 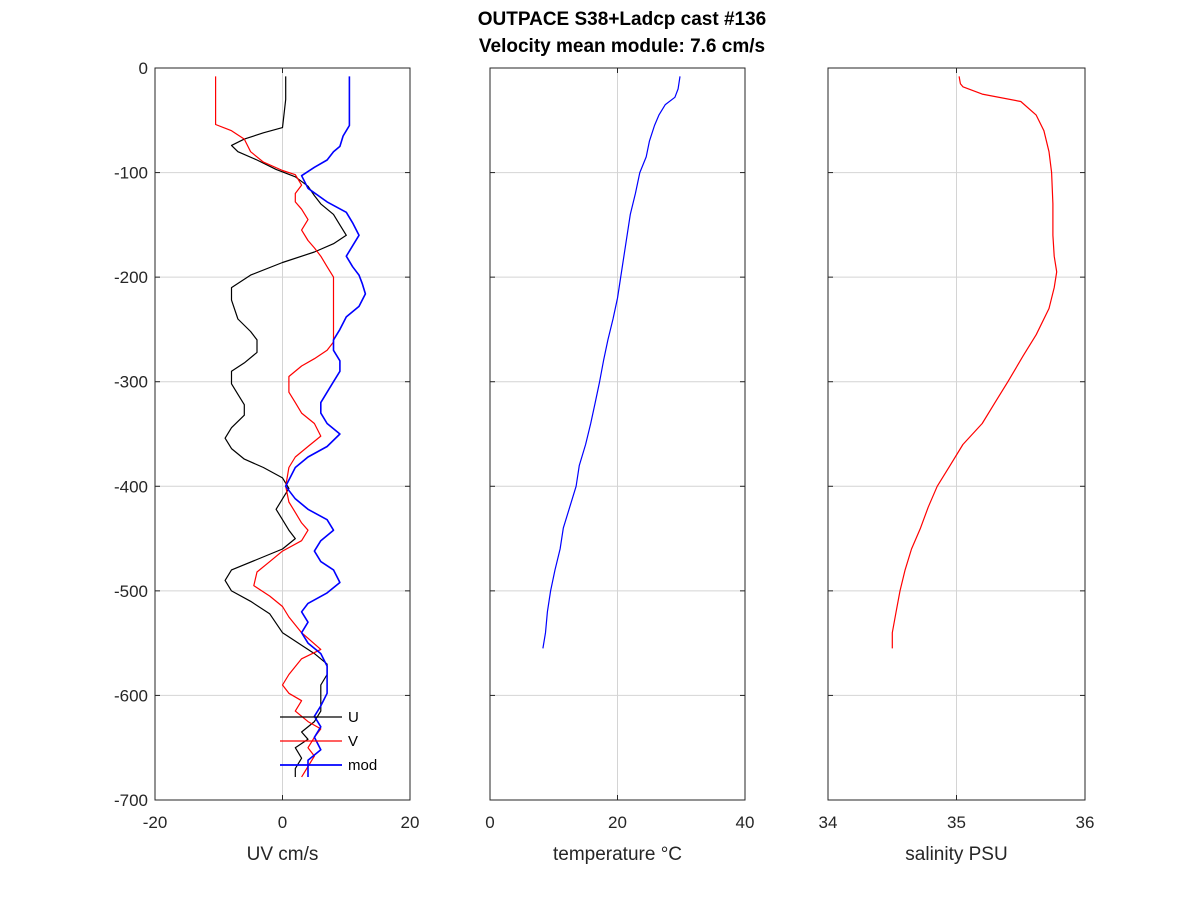 I want to click on y-tick-label: -300, so click(x=131, y=382).